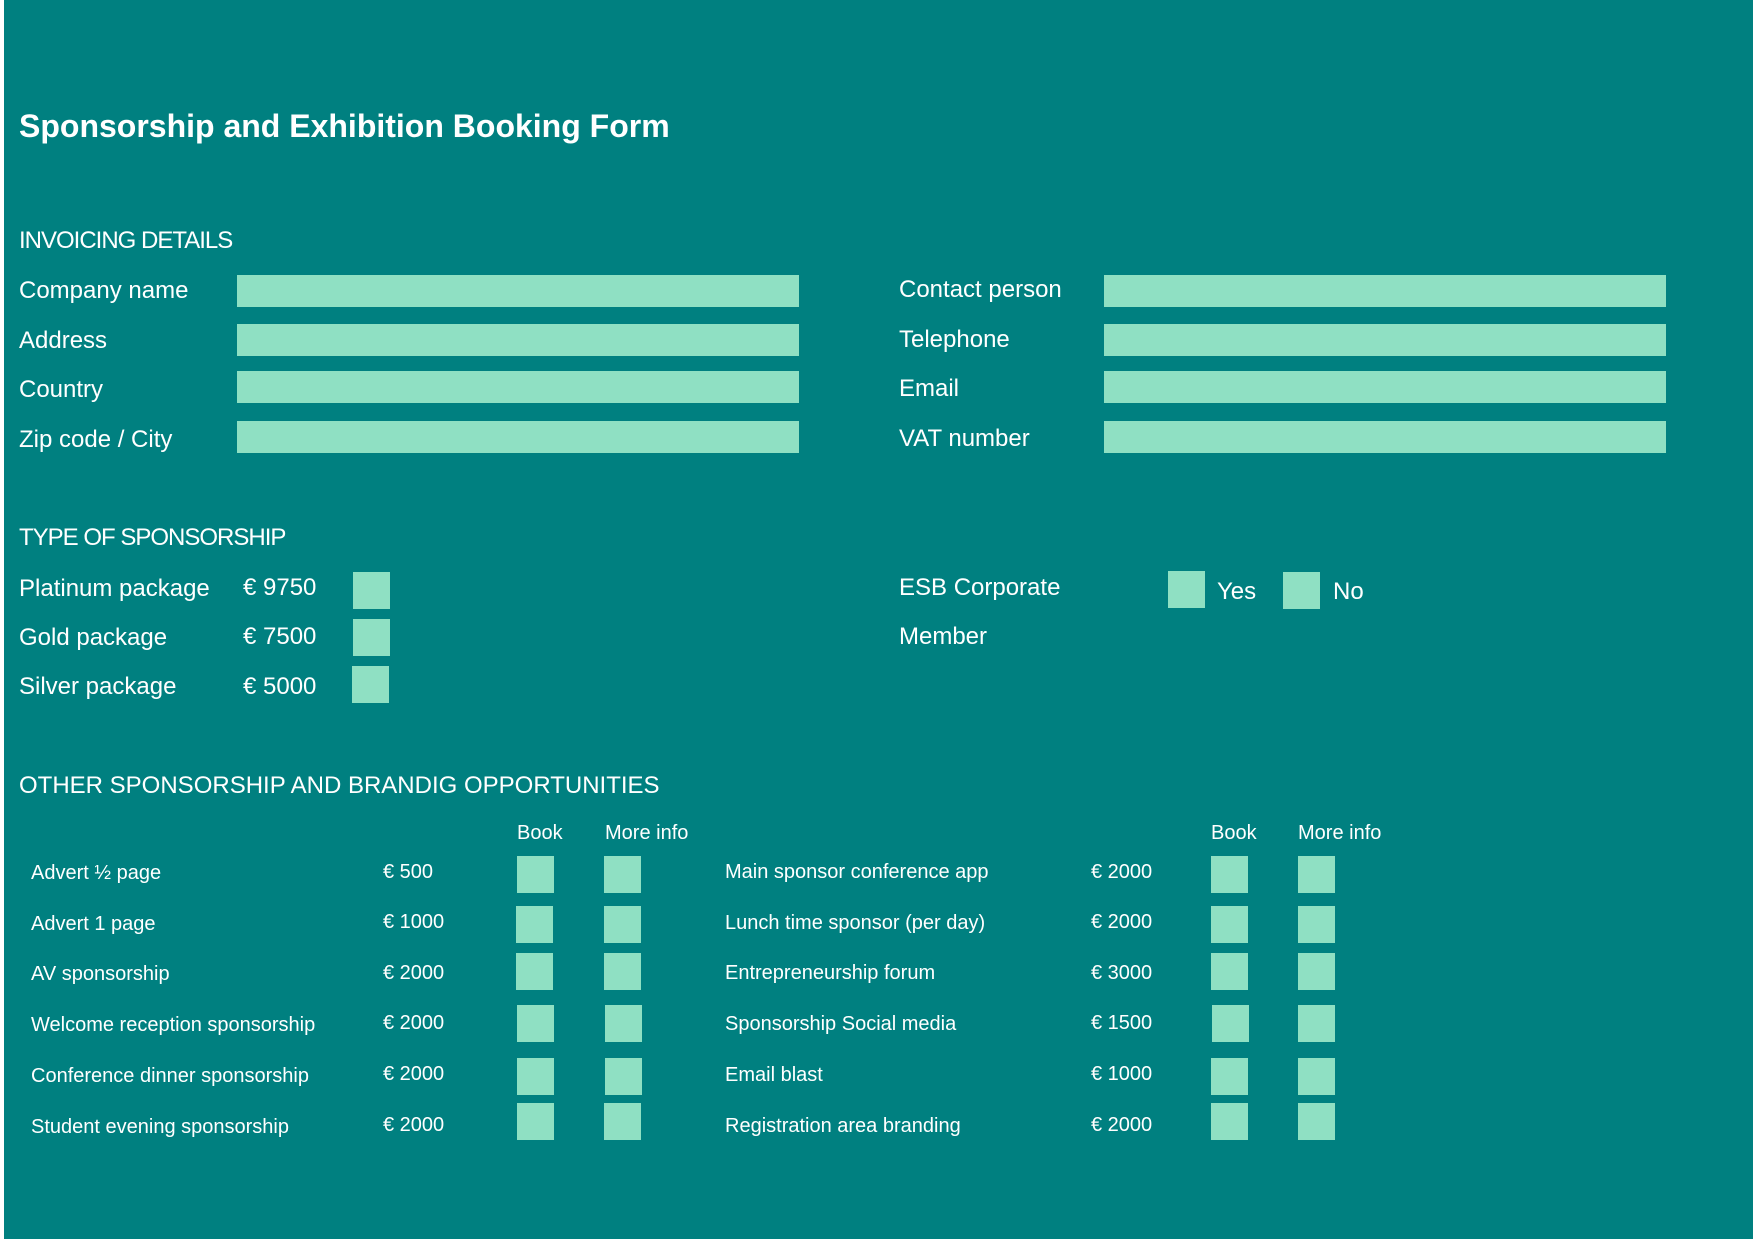  Describe the element at coordinates (280, 686) in the screenshot. I see `silver-package-price: € 5000` at that location.